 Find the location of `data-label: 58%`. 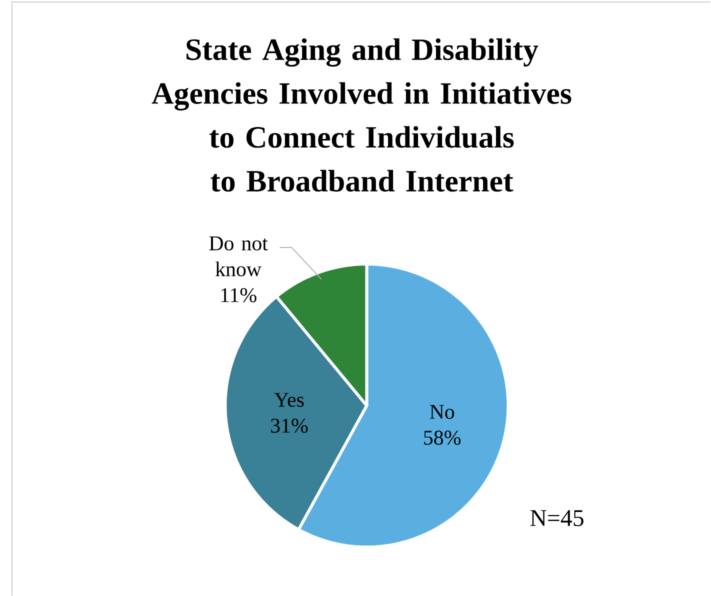

data-label: 58% is located at coordinates (442, 437).